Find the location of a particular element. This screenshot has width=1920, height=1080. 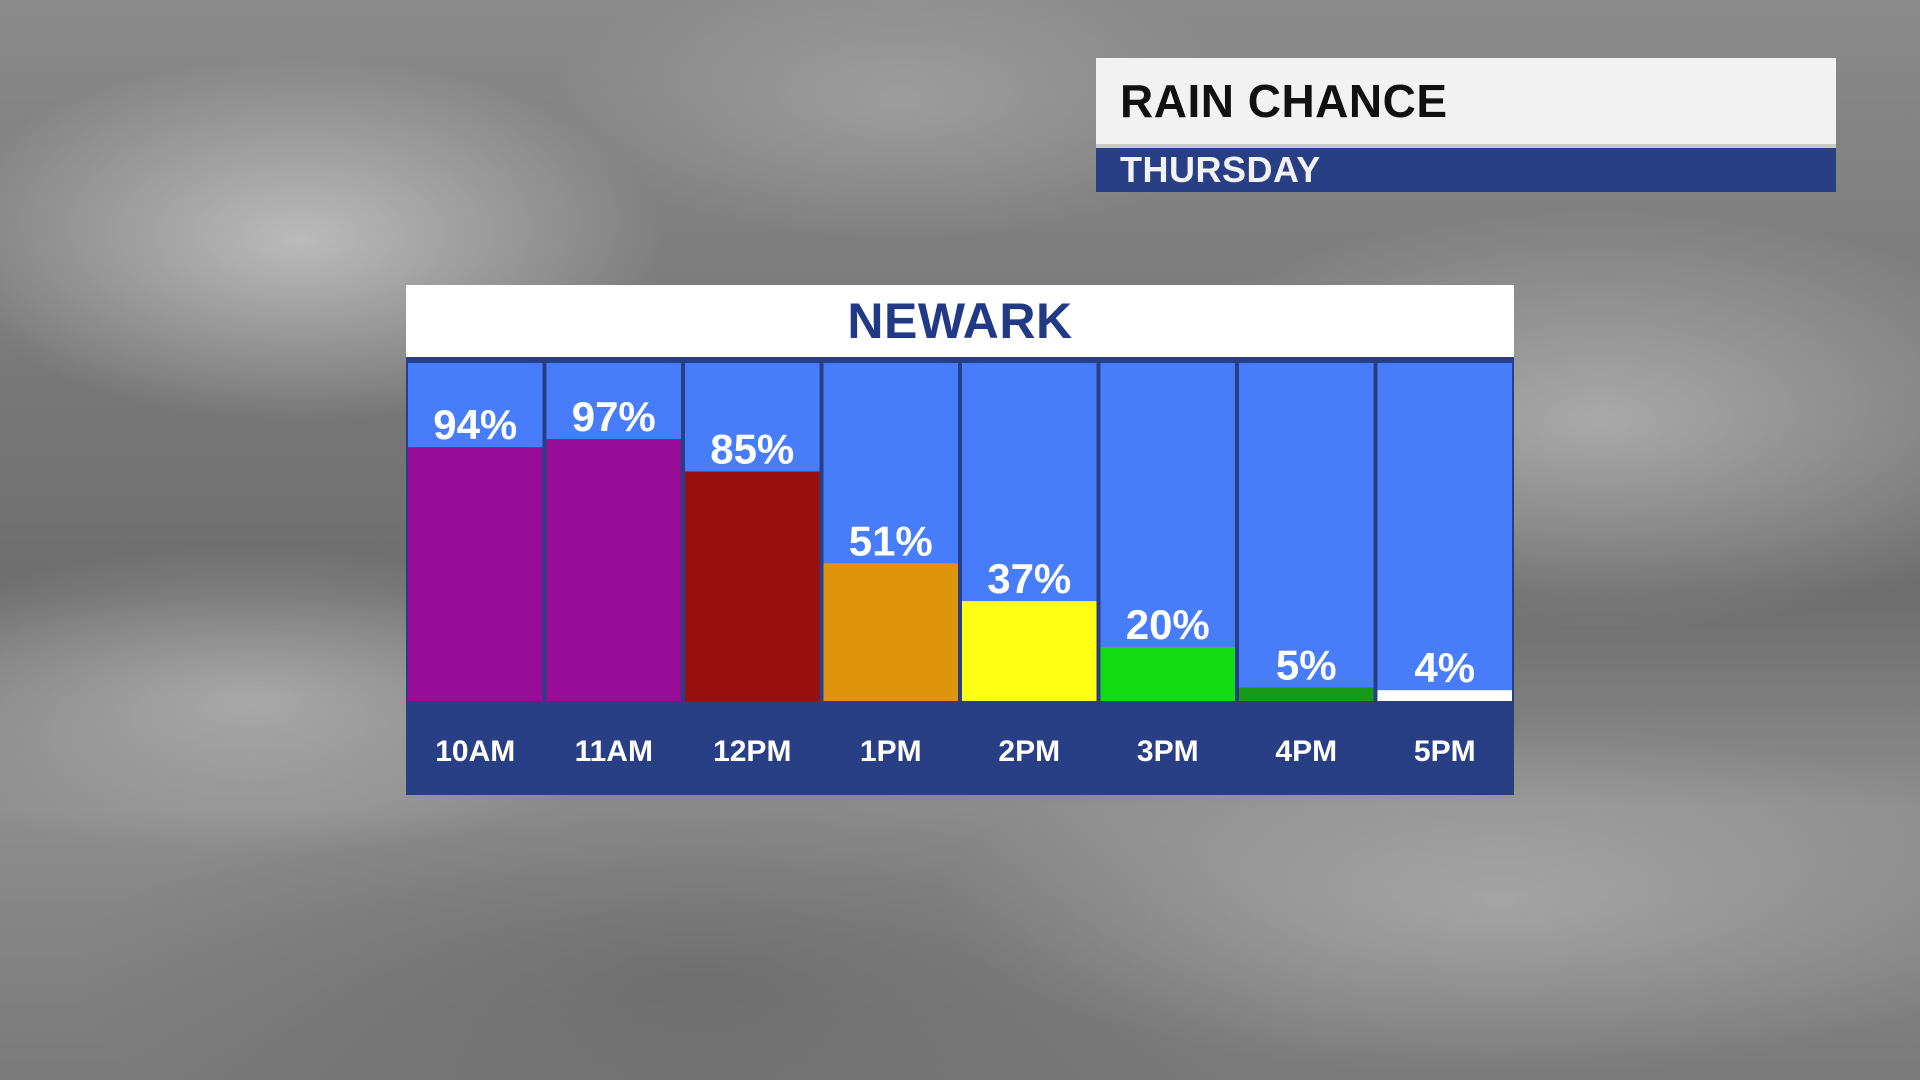

value-label-5: 37% is located at coordinates (1029, 578).